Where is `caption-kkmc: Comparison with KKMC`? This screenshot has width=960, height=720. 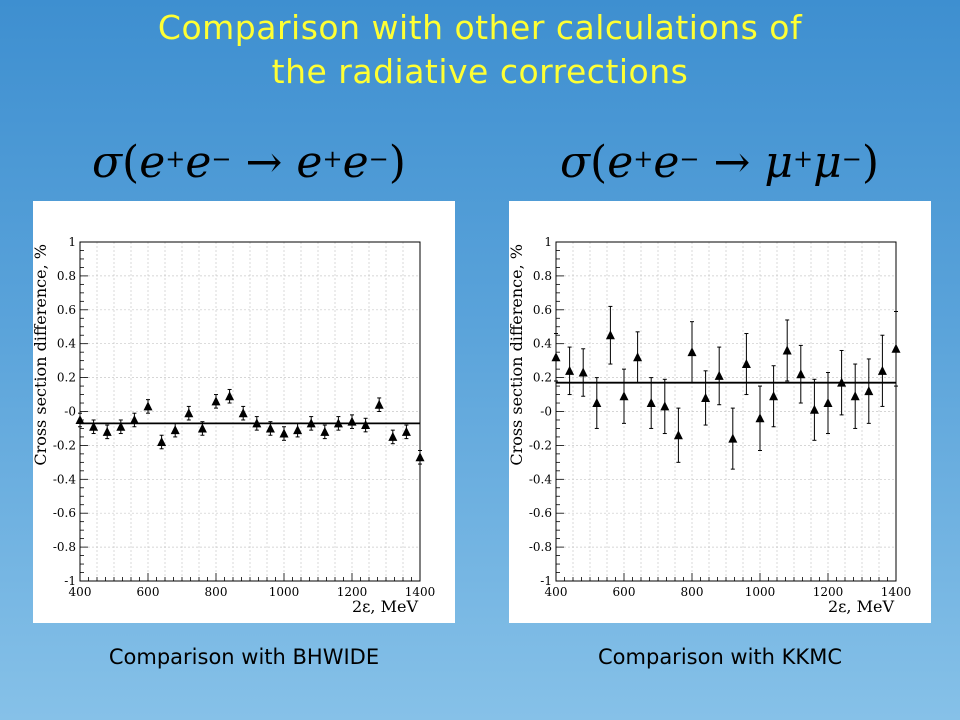 caption-kkmc: Comparison with KKMC is located at coordinates (720, 657).